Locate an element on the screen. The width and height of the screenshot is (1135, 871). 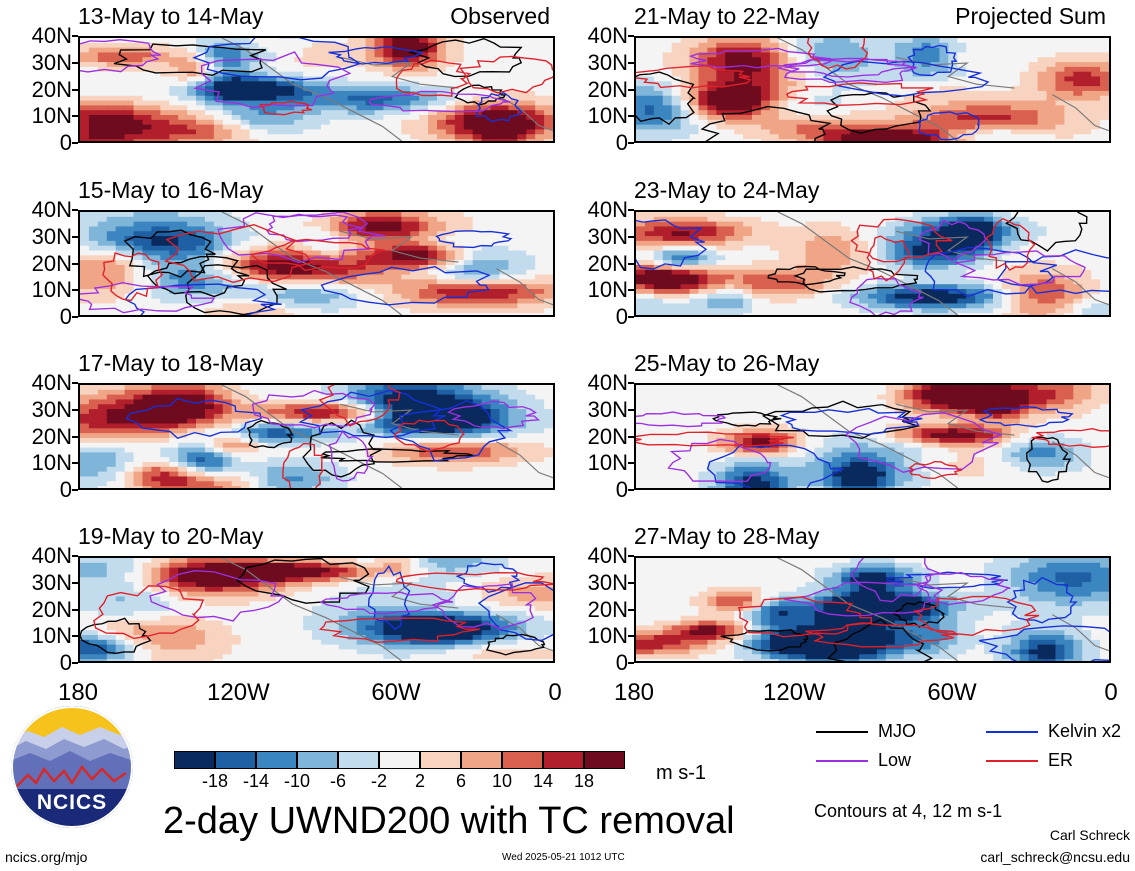
legend-label: Kelvin x2 is located at coordinates (1085, 731).